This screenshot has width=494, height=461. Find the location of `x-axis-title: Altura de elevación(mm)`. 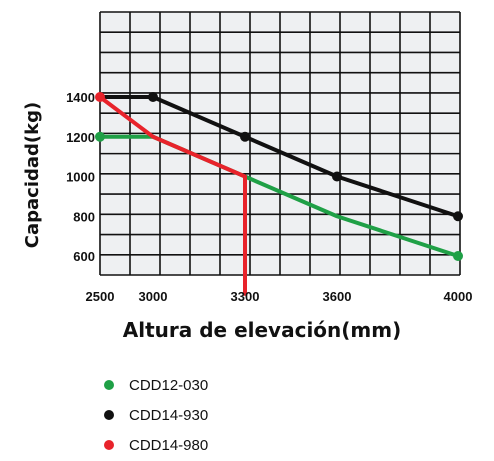

x-axis-title: Altura de elevación(mm) is located at coordinates (262, 330).